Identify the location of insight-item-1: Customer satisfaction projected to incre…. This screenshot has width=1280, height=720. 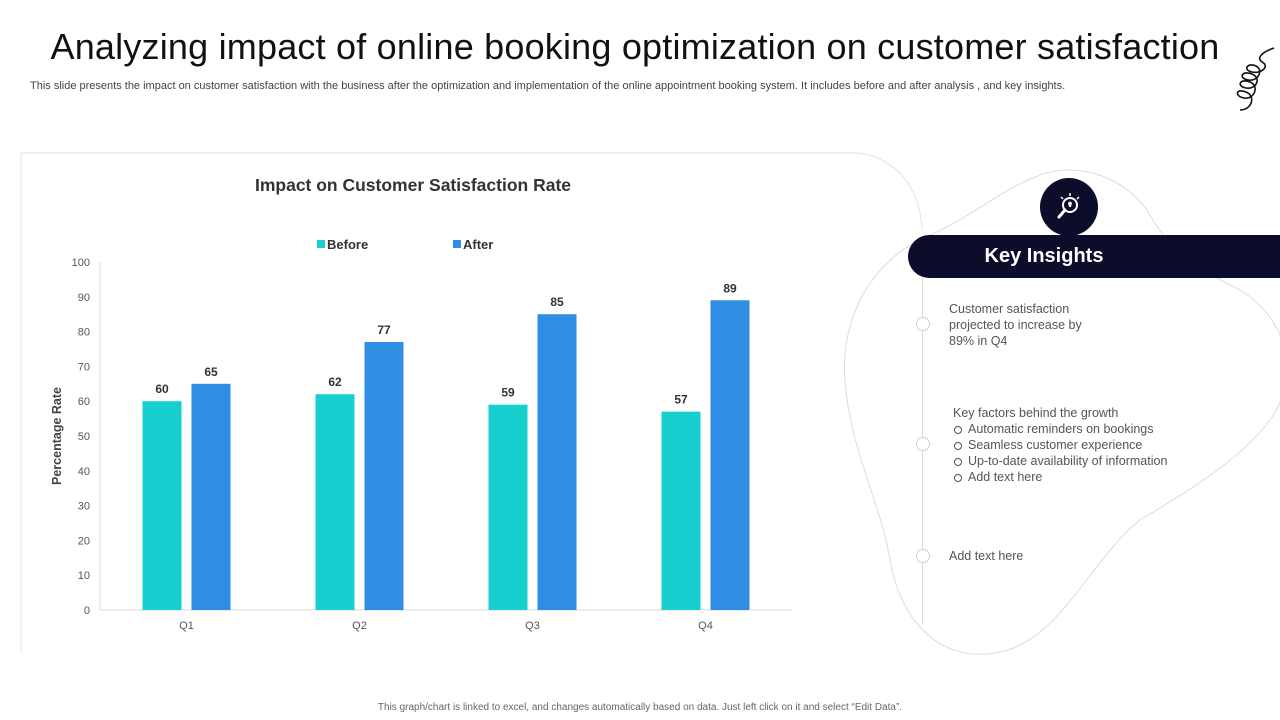
(1015, 325).